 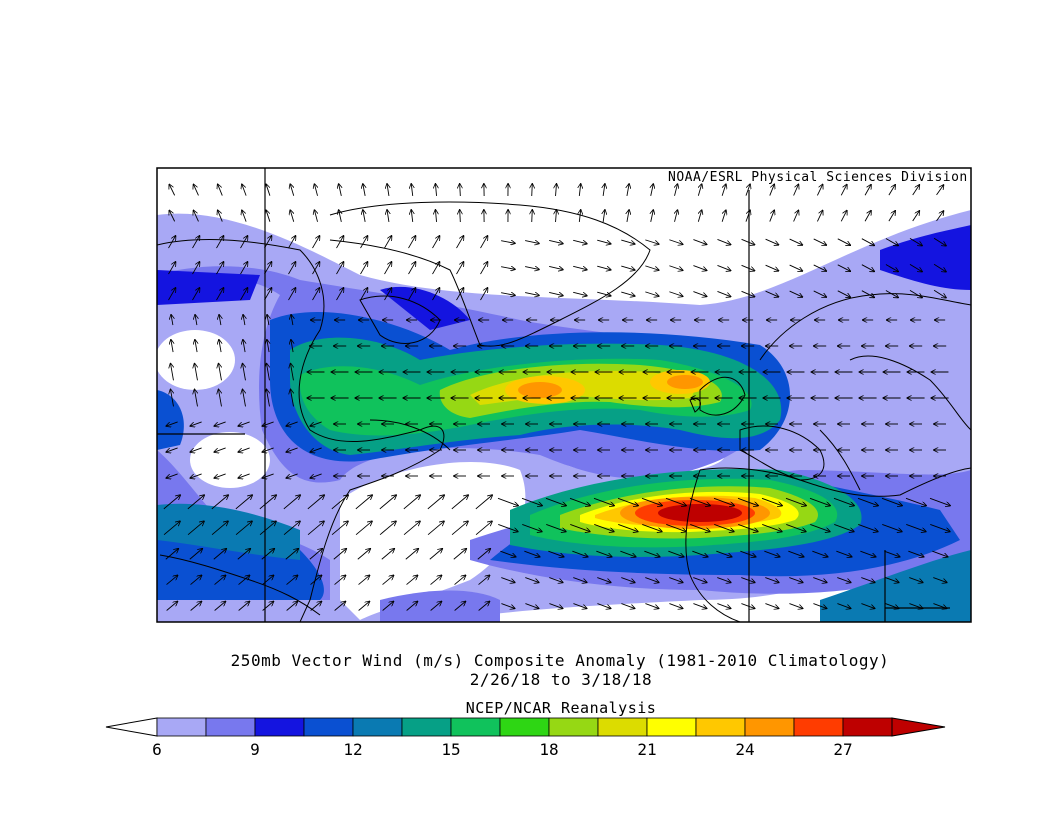 I want to click on colorbar, so click(x=525, y=727).